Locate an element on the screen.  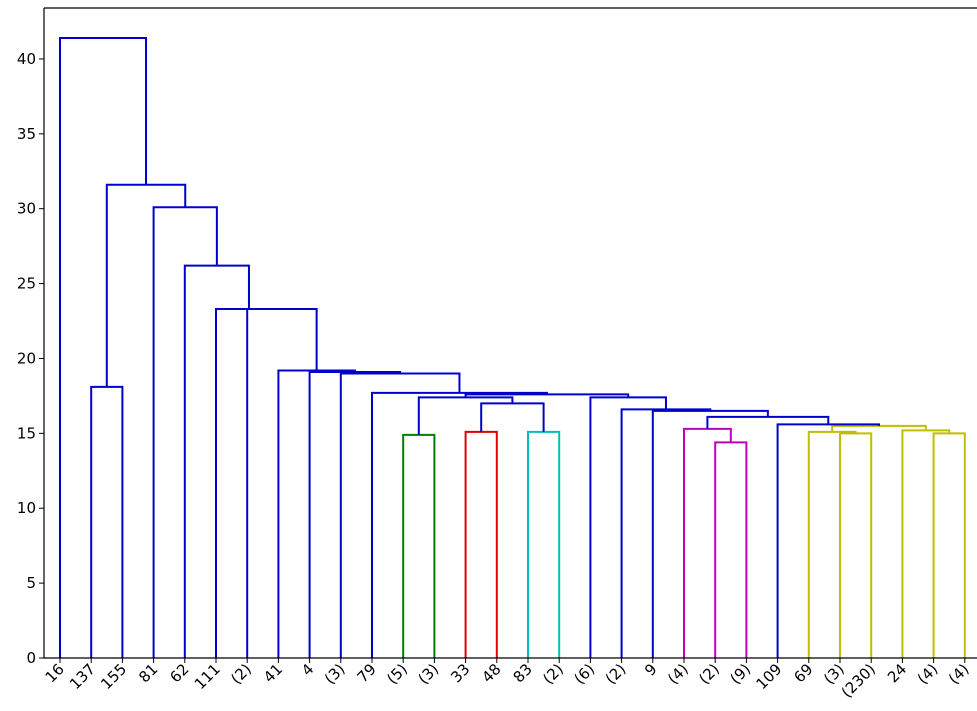
leaf-label: 48 is located at coordinates (491, 673).